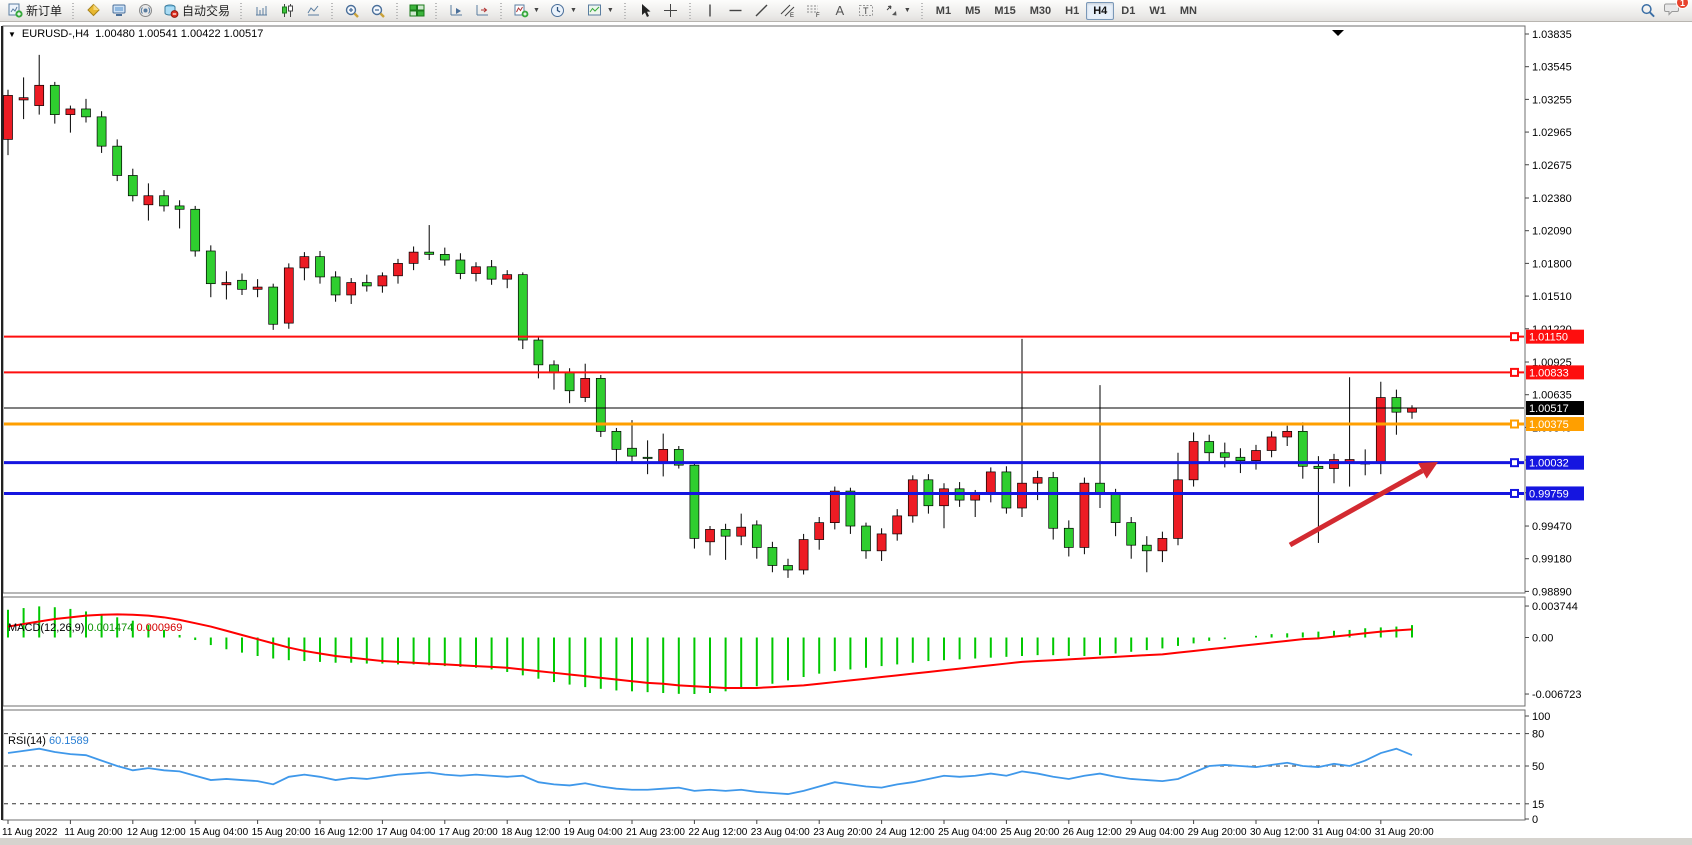 This screenshot has width=1692, height=845. I want to click on timeframe-button-mn: MN, so click(1188, 10).